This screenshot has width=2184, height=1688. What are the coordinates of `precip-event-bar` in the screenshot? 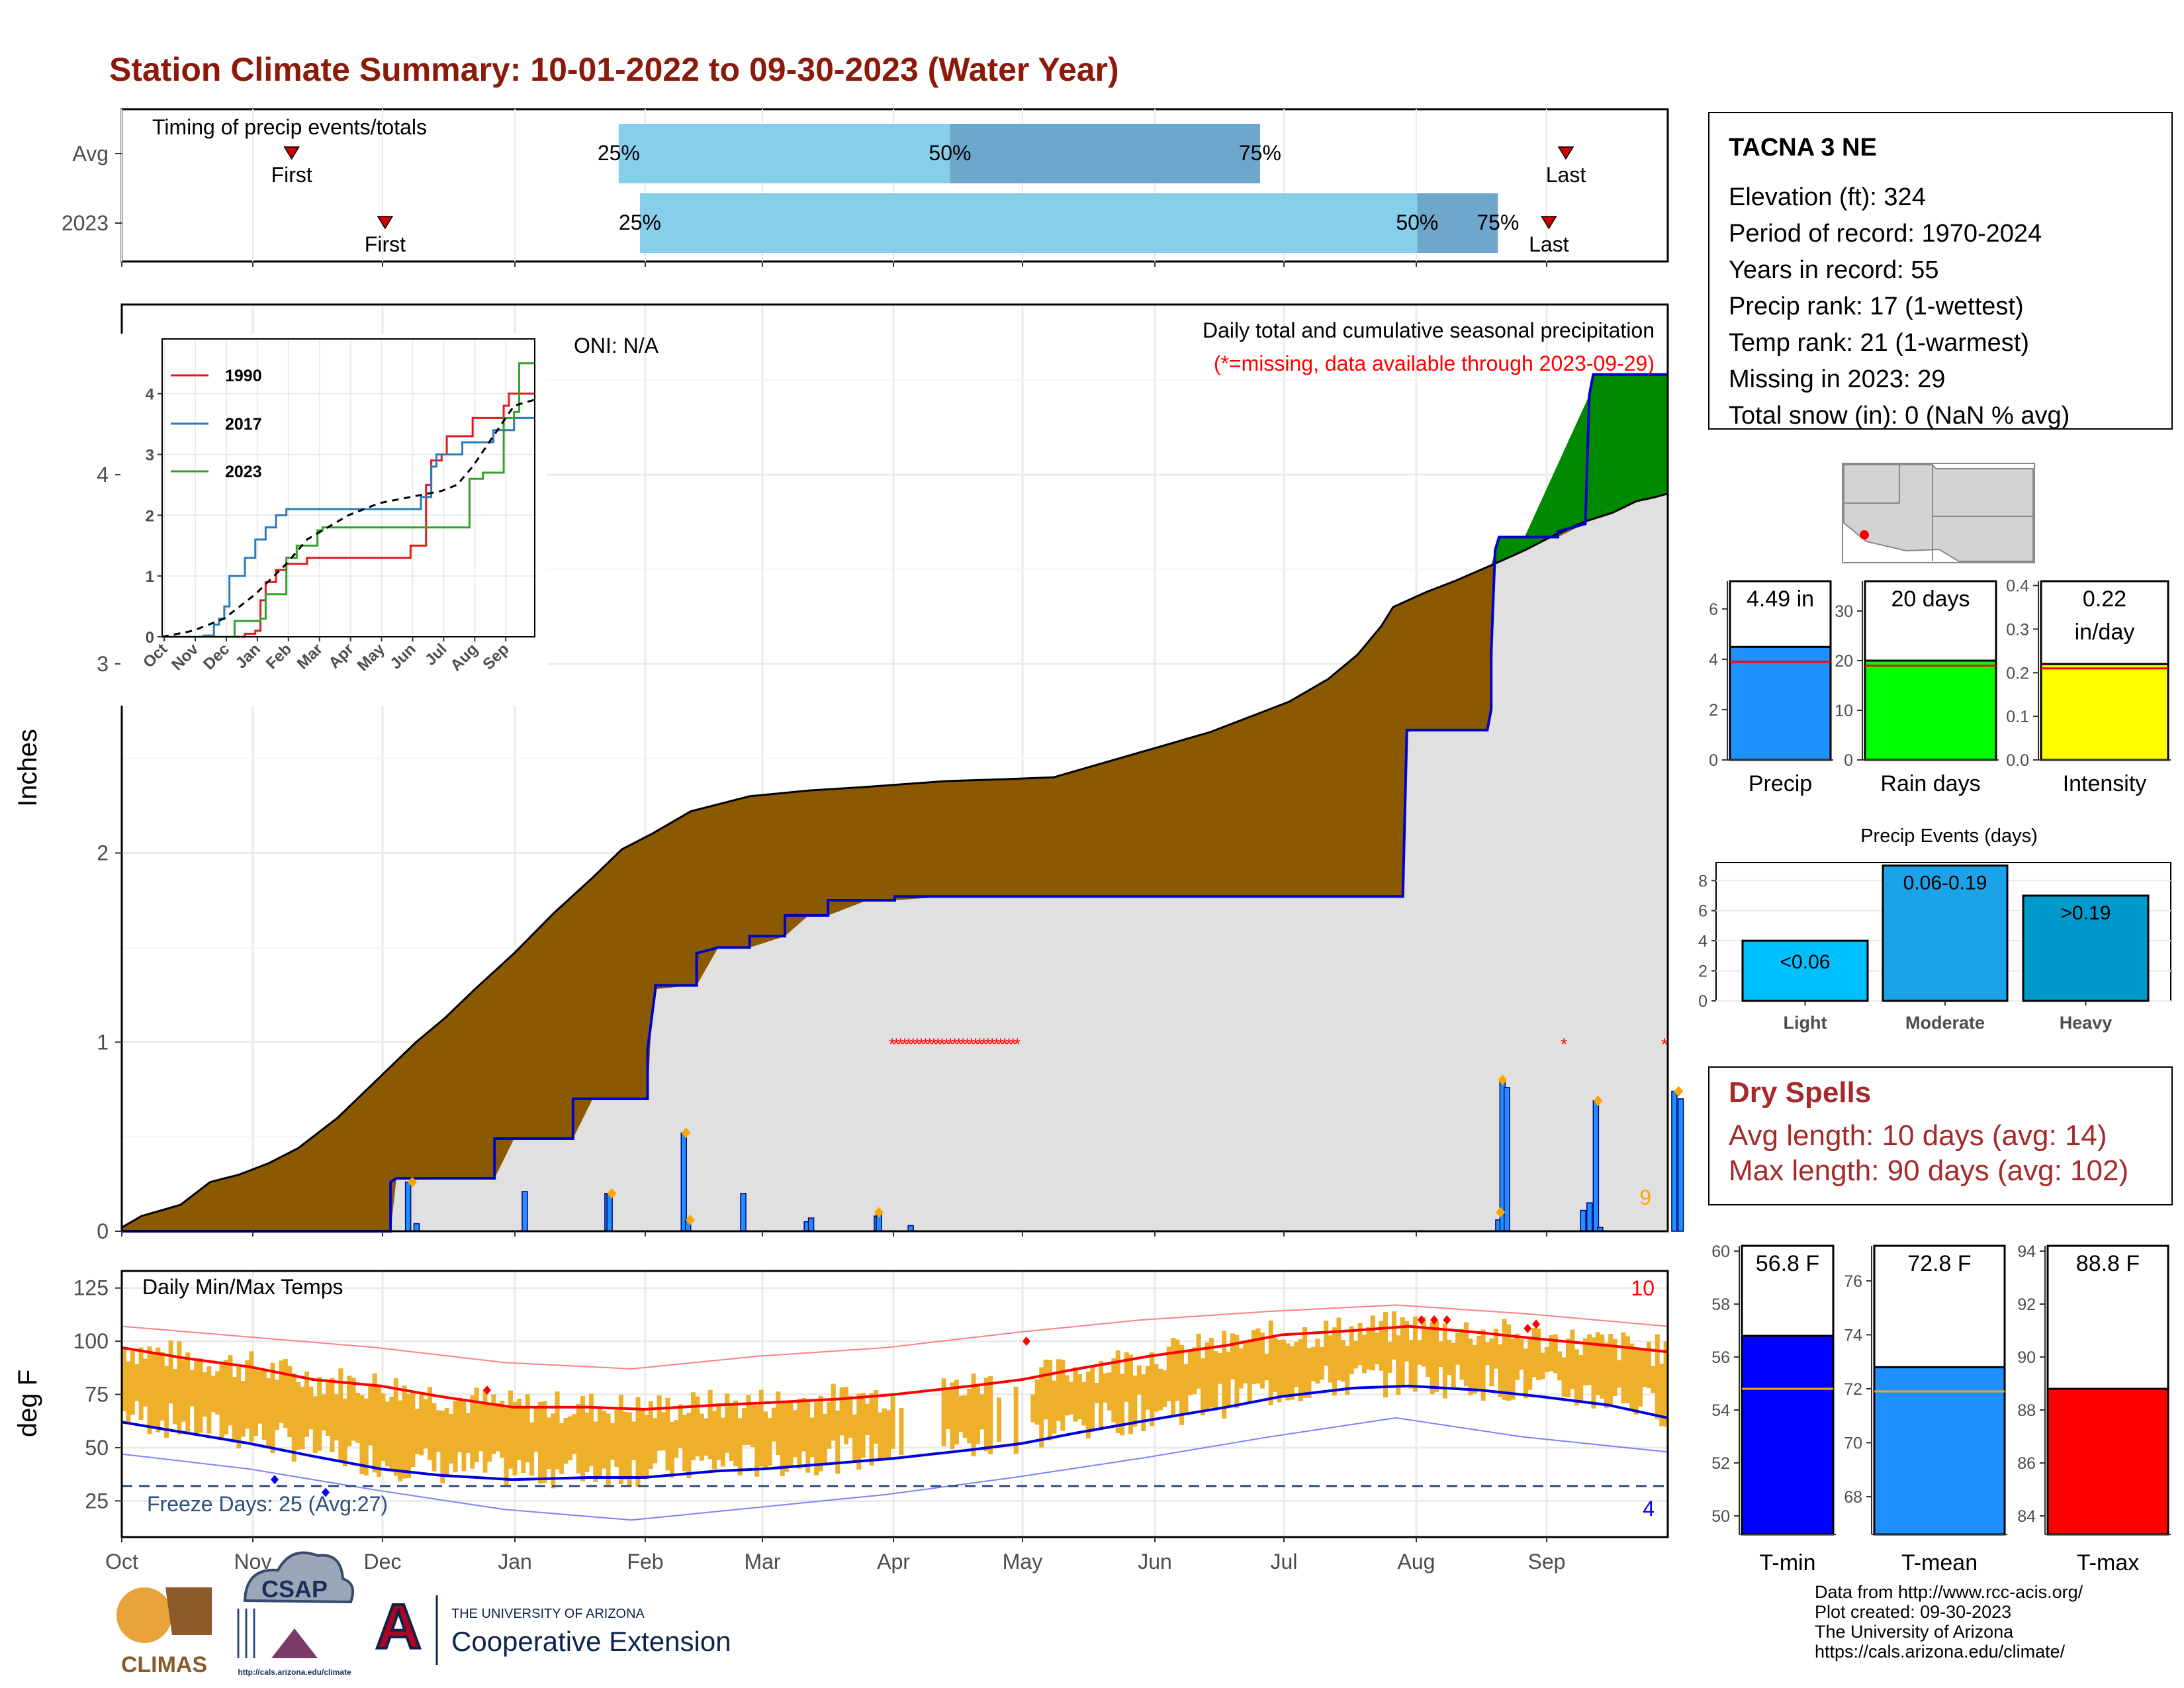 It's located at (1945, 933).